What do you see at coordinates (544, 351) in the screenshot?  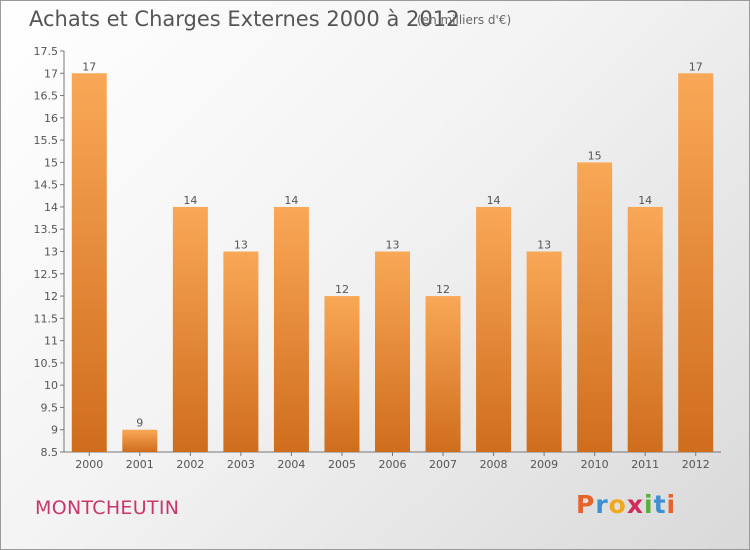 I see `bar-2009` at bounding box center [544, 351].